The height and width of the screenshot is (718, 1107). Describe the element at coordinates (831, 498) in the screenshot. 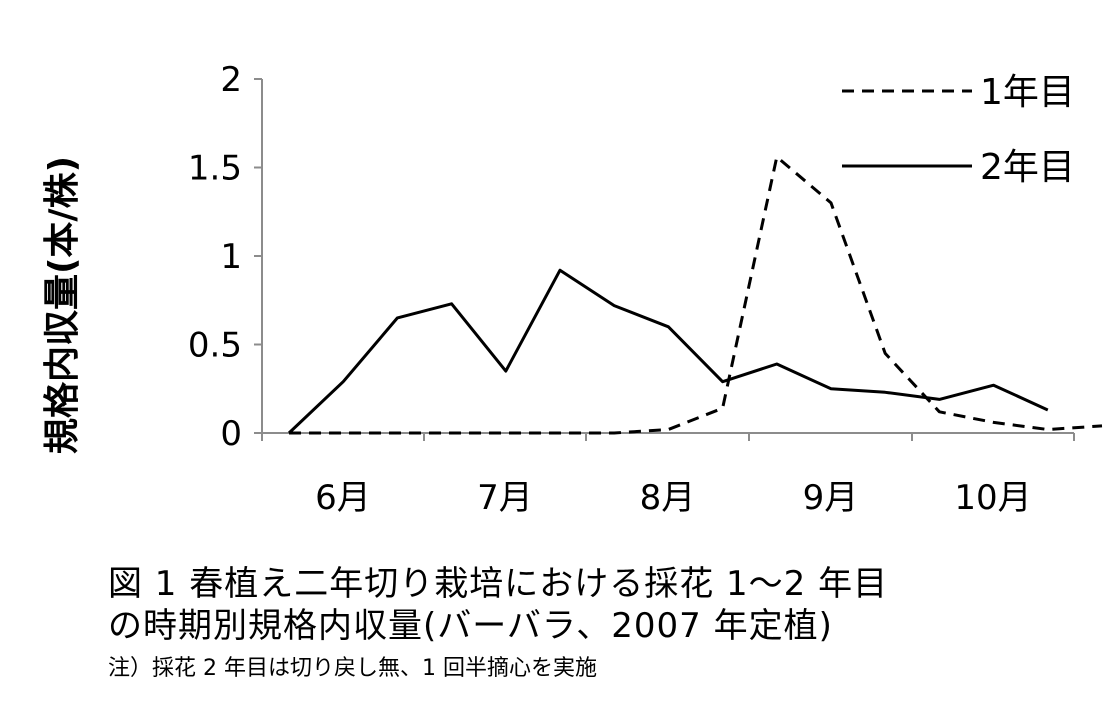

I see `x-tick-label: 9月` at that location.